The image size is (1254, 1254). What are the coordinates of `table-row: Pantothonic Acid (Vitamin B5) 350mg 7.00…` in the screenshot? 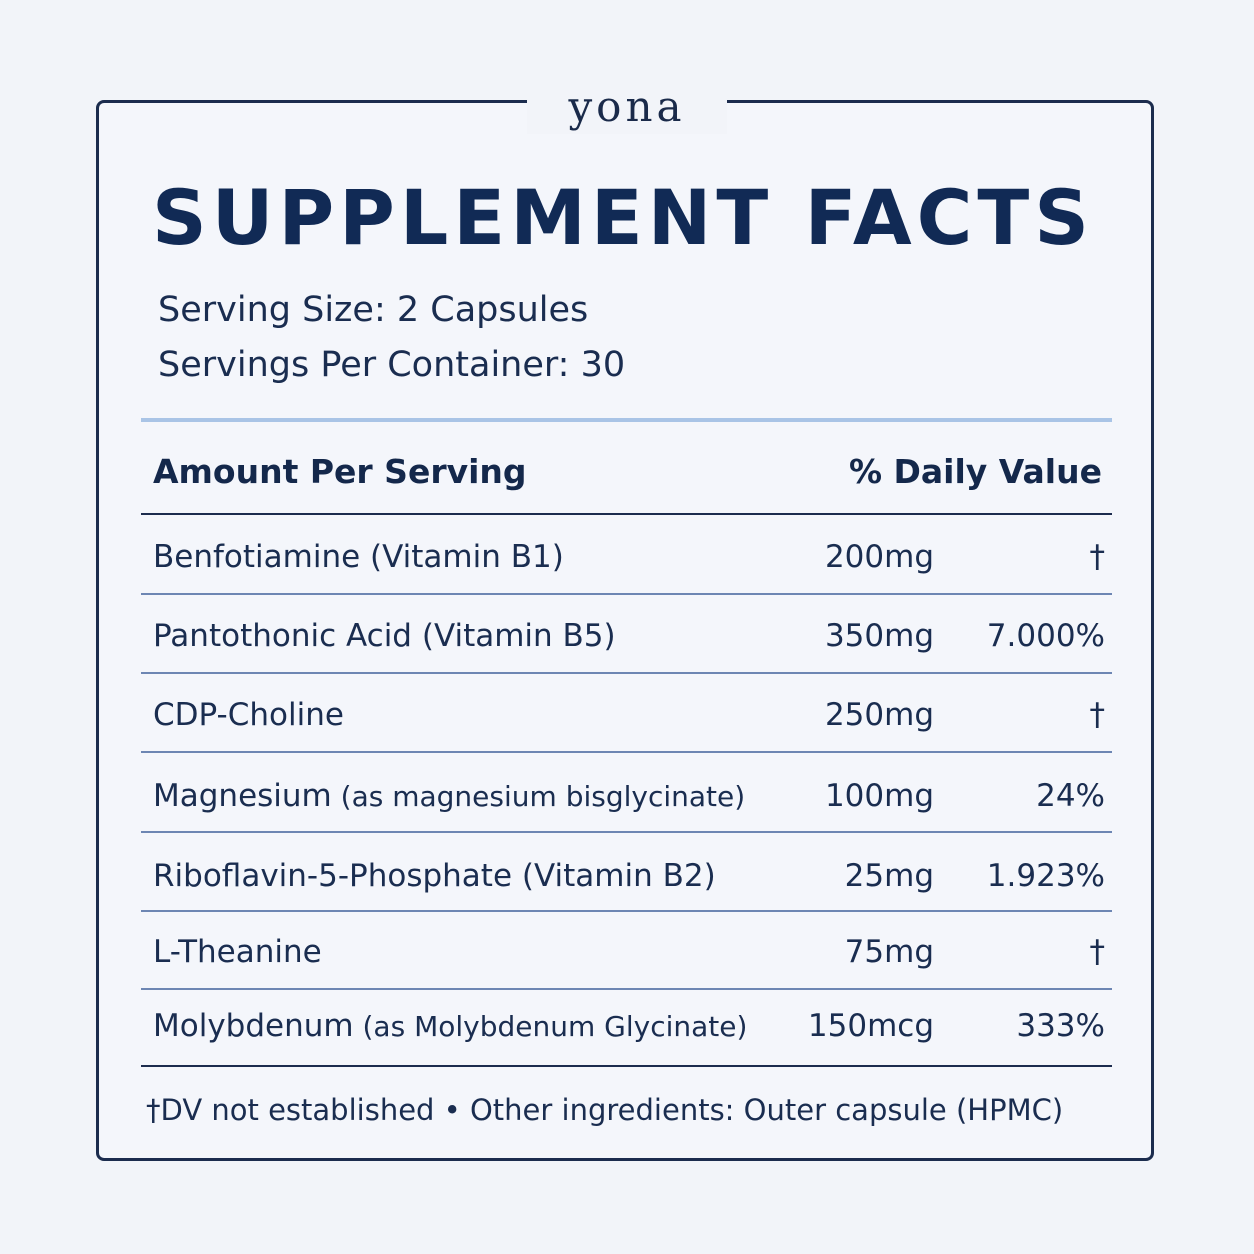 It's located at (626, 636).